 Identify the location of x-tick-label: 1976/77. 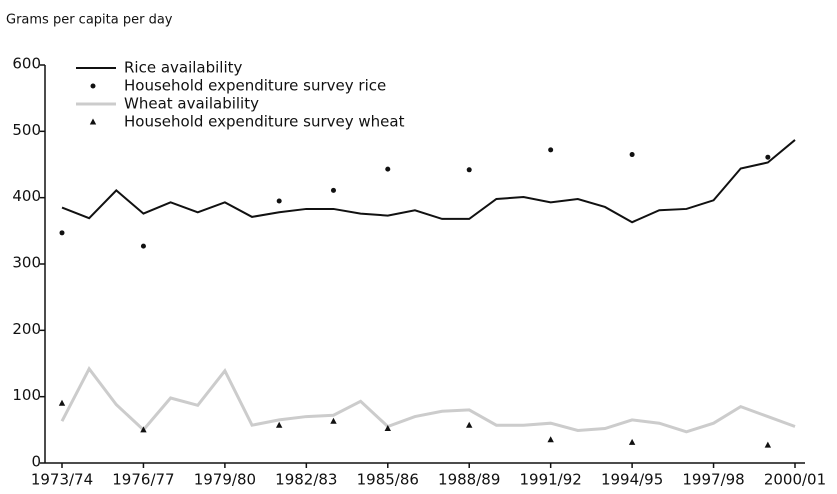
(143, 480).